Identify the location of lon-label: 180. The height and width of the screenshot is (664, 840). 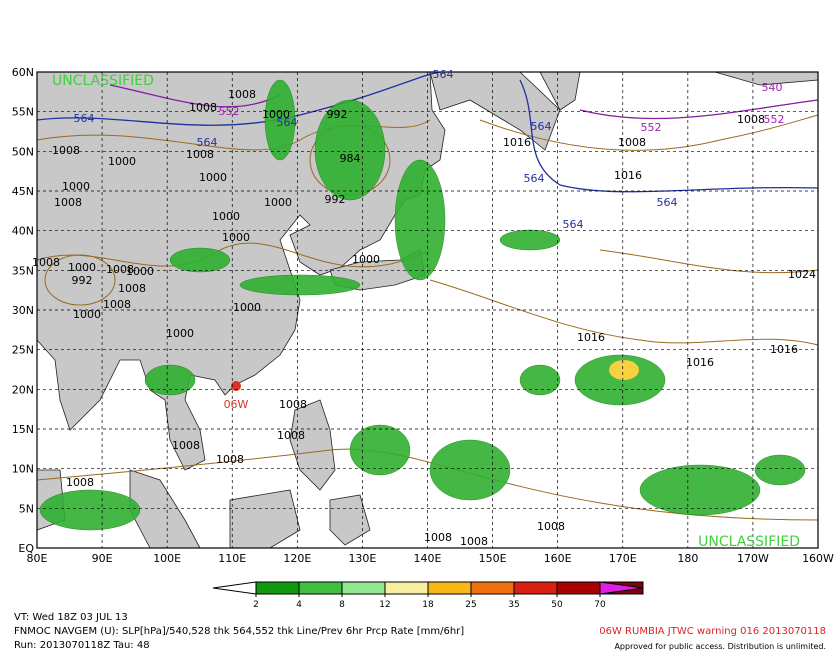
(687, 558).